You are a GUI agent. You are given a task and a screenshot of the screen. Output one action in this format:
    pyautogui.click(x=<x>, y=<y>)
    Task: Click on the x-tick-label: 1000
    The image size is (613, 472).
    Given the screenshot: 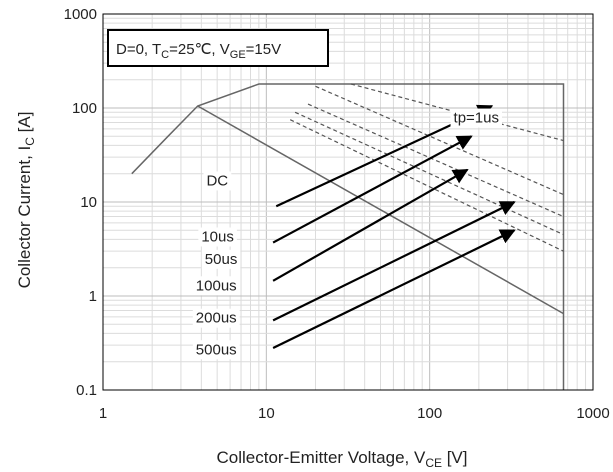 What is the action you would take?
    pyautogui.click(x=592, y=413)
    